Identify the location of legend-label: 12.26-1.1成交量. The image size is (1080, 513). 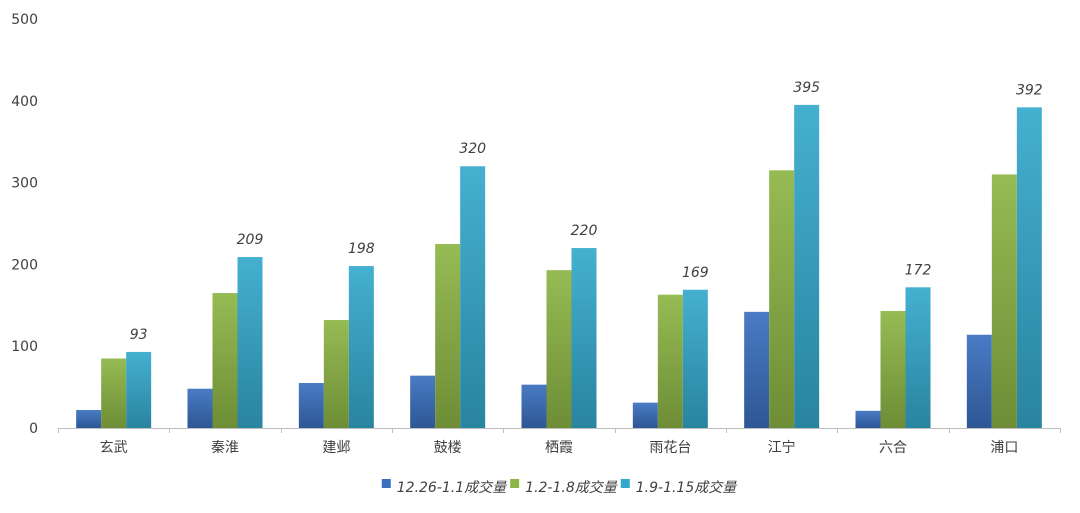
(452, 488).